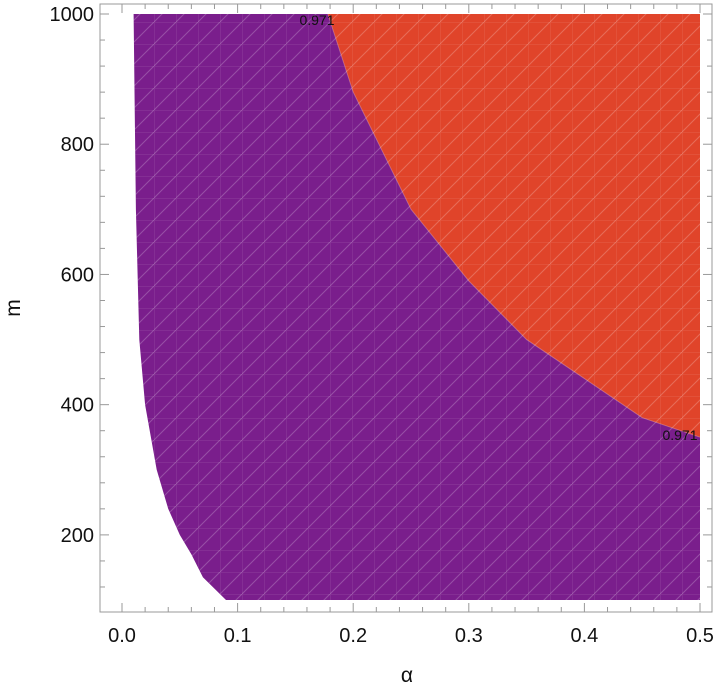 The height and width of the screenshot is (692, 723). What do you see at coordinates (77, 275) in the screenshot?
I see `y-tick-label: 600` at bounding box center [77, 275].